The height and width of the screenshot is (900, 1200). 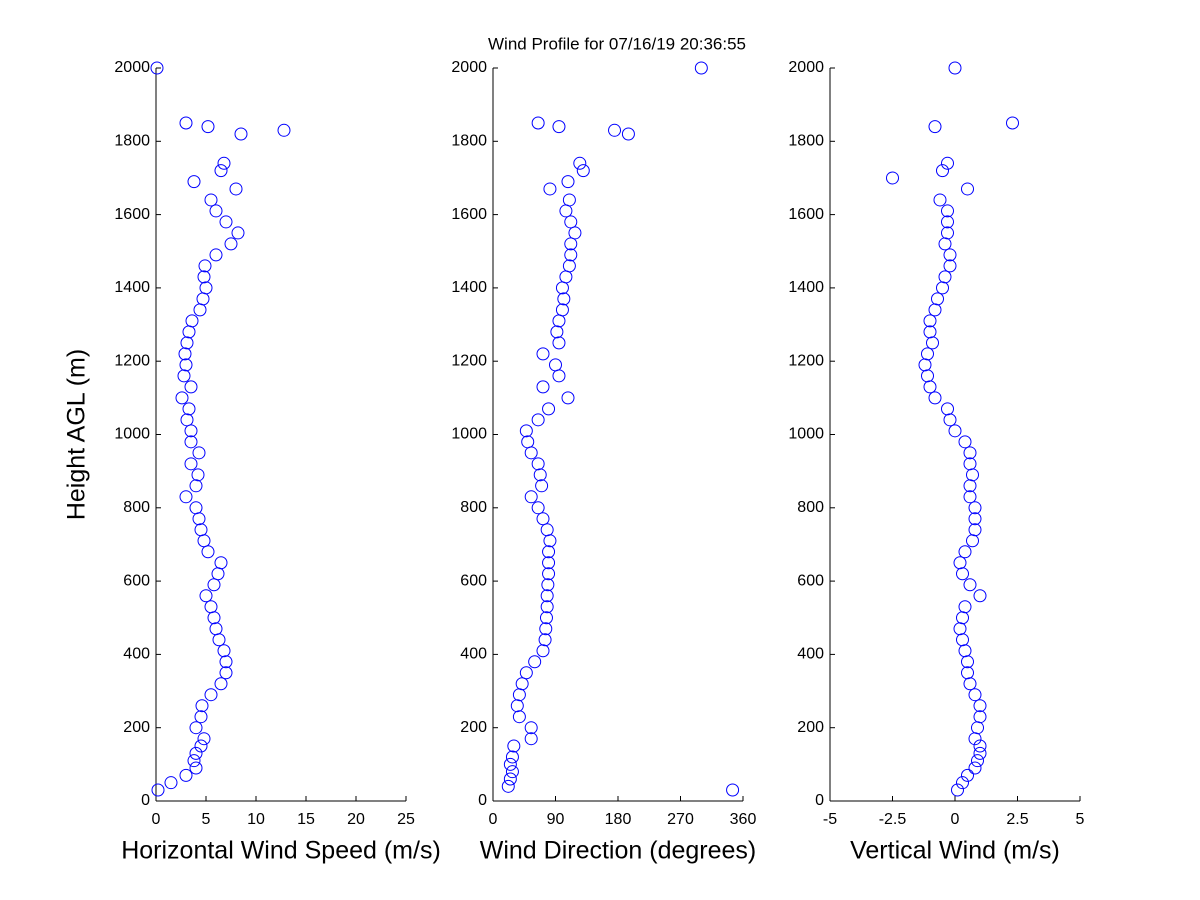 What do you see at coordinates (256, 819) in the screenshot?
I see `x-tick-label: 10` at bounding box center [256, 819].